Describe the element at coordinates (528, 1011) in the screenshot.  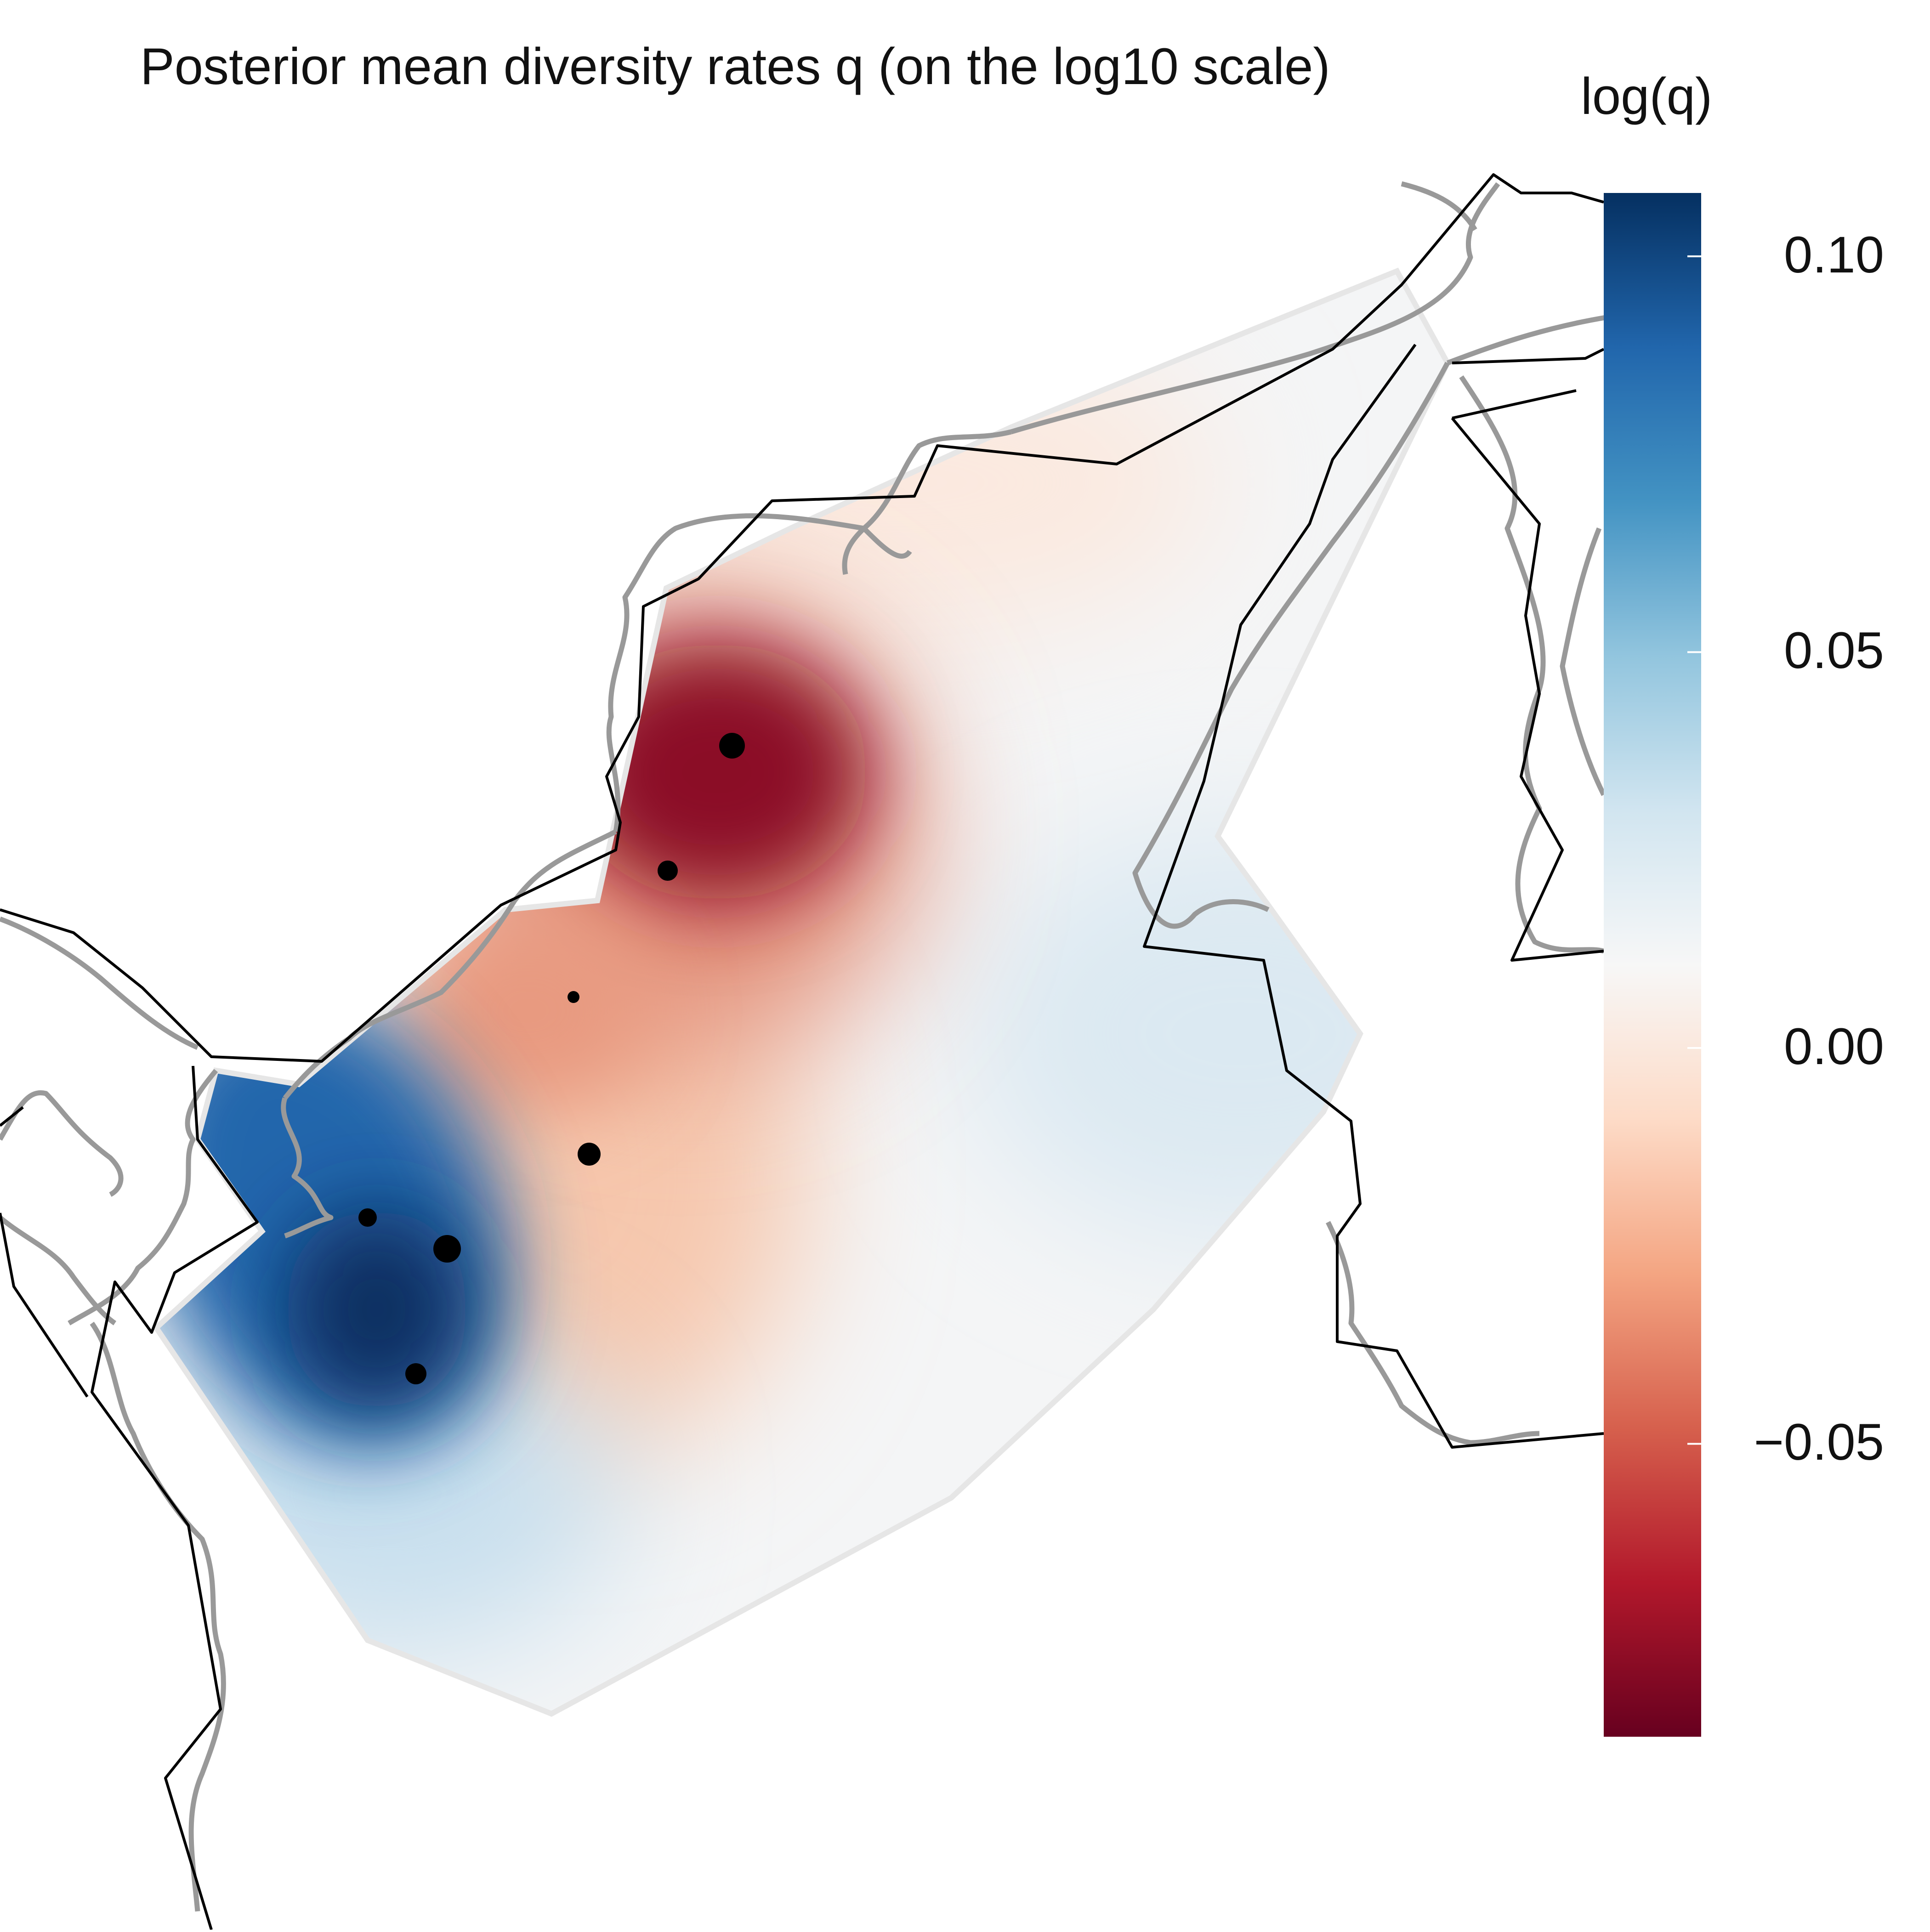
I see `surface-orange-west` at that location.